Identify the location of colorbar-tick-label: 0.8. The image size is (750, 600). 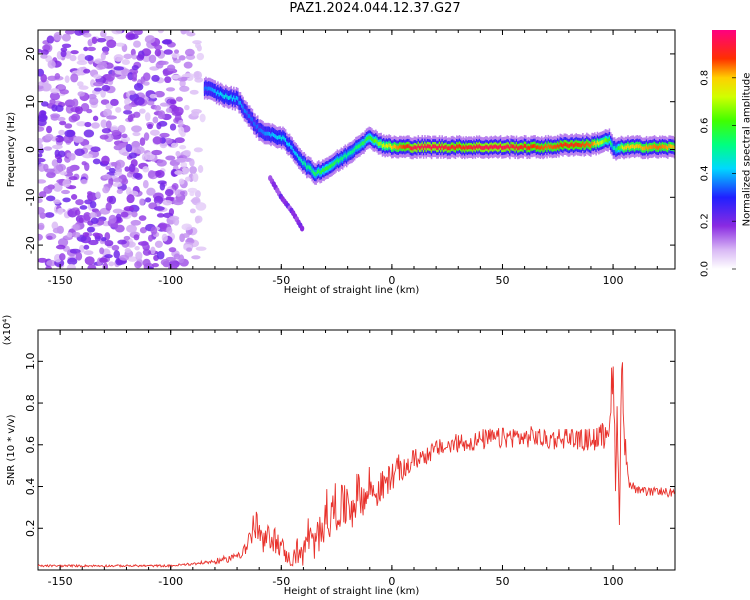
(705, 78).